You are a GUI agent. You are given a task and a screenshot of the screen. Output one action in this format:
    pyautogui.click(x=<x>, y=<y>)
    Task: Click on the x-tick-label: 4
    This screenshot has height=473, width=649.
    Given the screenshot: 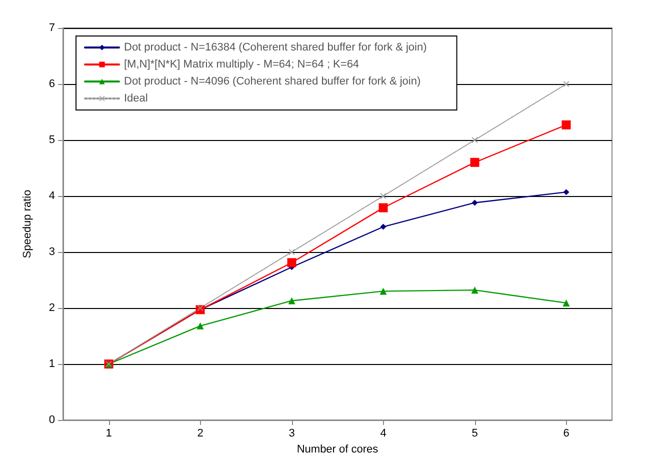 What is the action you would take?
    pyautogui.click(x=383, y=434)
    